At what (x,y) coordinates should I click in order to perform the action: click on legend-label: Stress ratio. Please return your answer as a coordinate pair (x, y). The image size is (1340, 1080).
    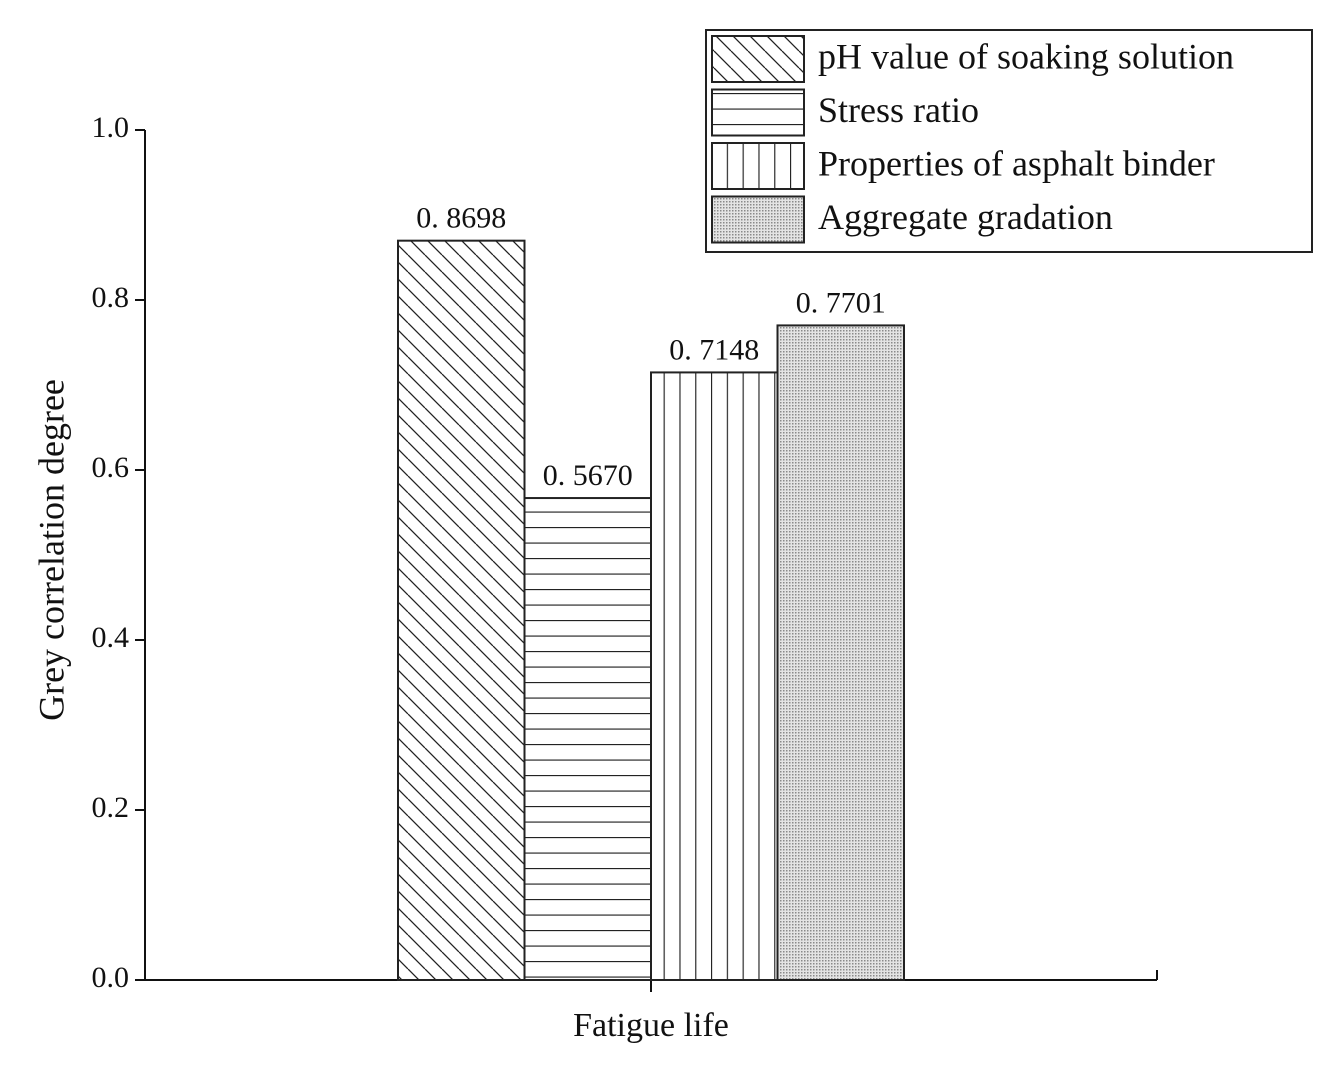
    Looking at the image, I should click on (898, 110).